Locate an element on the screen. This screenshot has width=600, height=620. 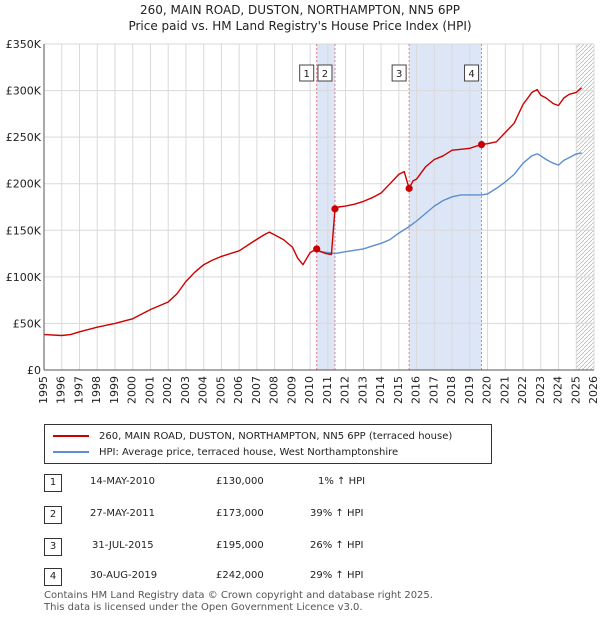
x-tick-label: 2025 is located at coordinates (575, 390).